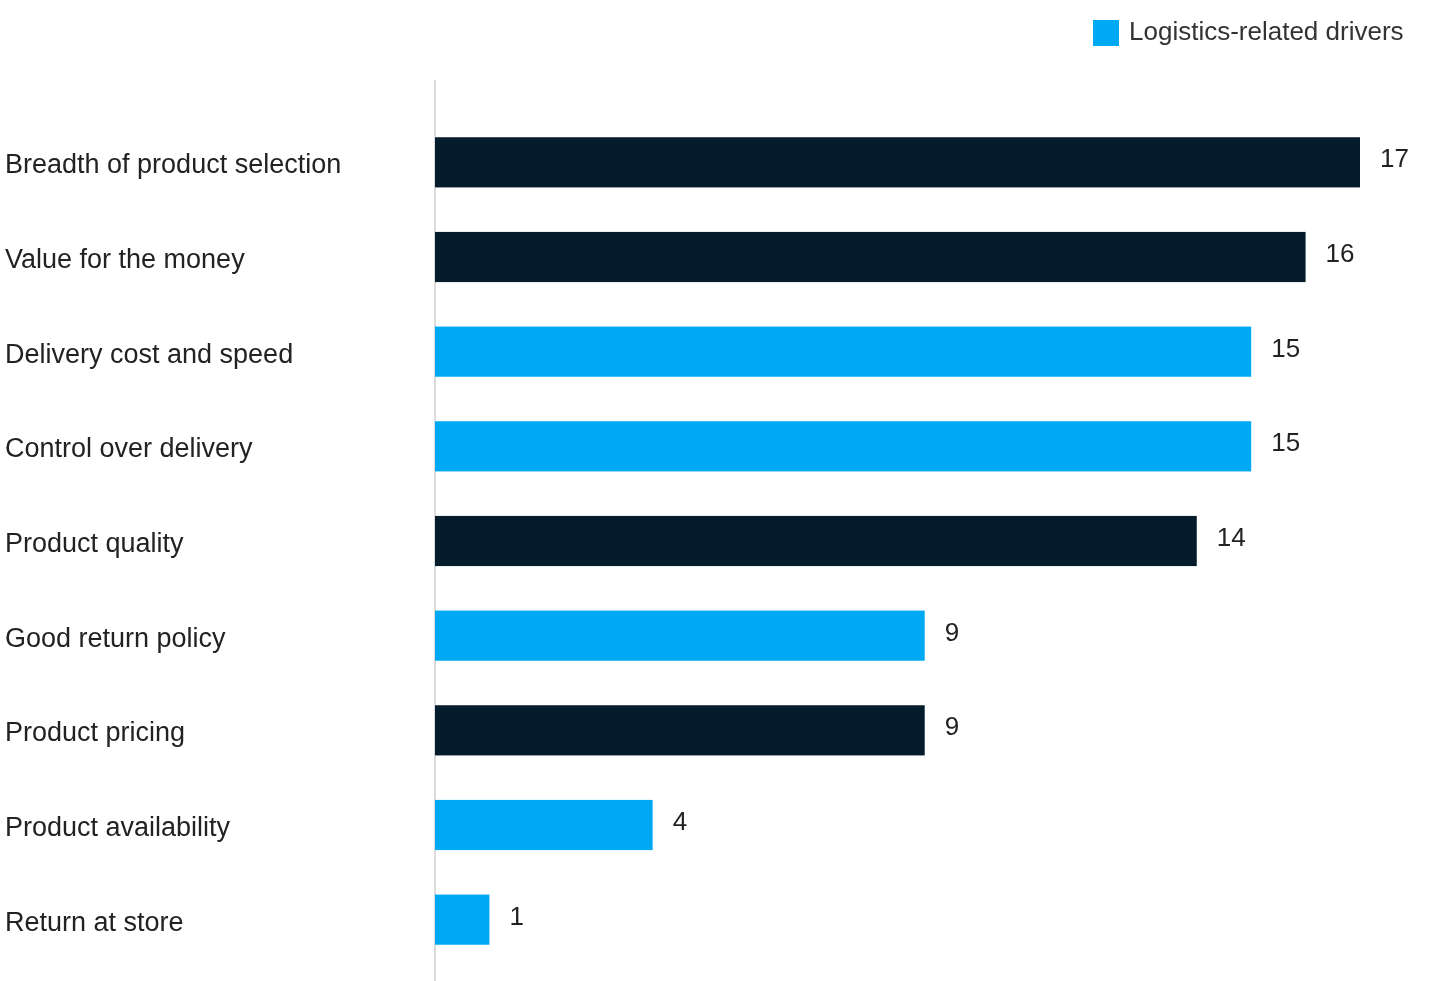  Describe the element at coordinates (116, 637) in the screenshot. I see `y-tick-label: Good return policy` at that location.